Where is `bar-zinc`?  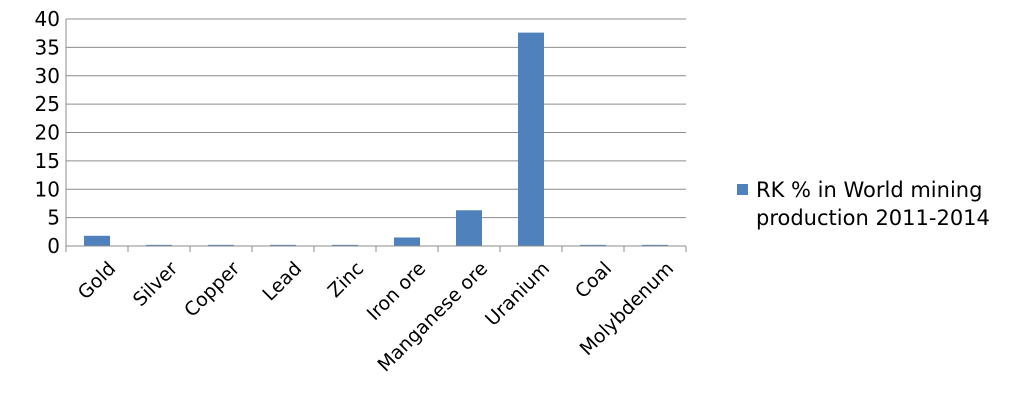 bar-zinc is located at coordinates (345, 245).